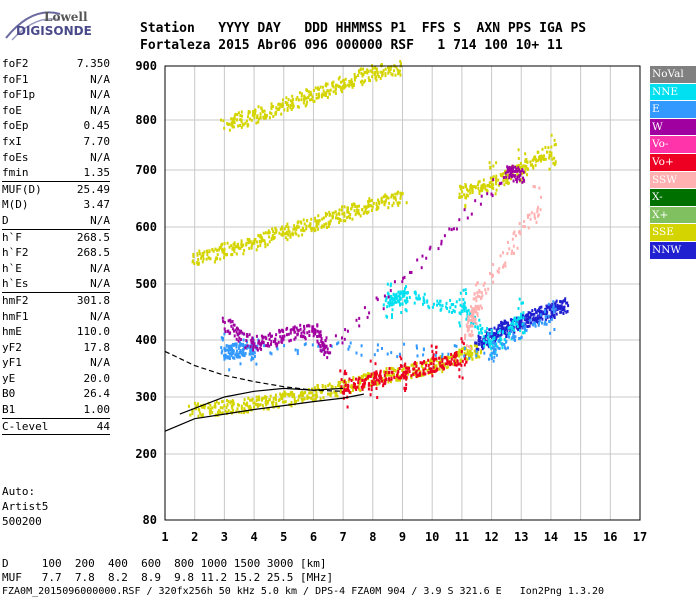  What do you see at coordinates (56, 111) in the screenshot?
I see `param-row: foE N/A` at bounding box center [56, 111].